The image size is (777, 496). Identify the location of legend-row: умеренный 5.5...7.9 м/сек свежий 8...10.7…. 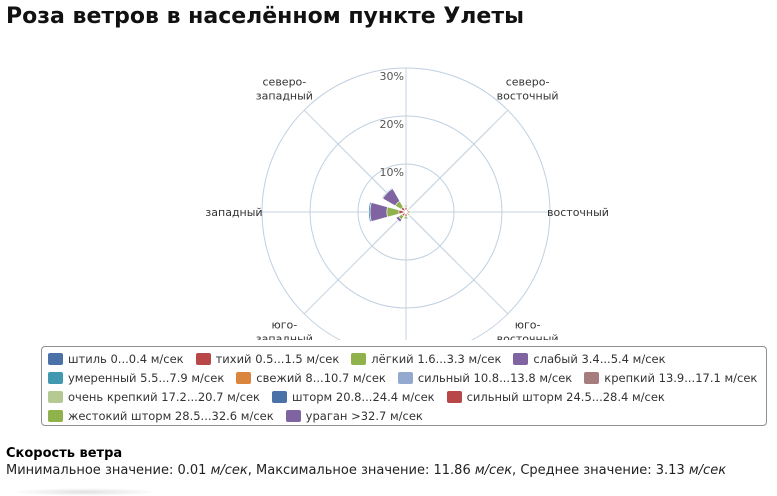
(407, 378).